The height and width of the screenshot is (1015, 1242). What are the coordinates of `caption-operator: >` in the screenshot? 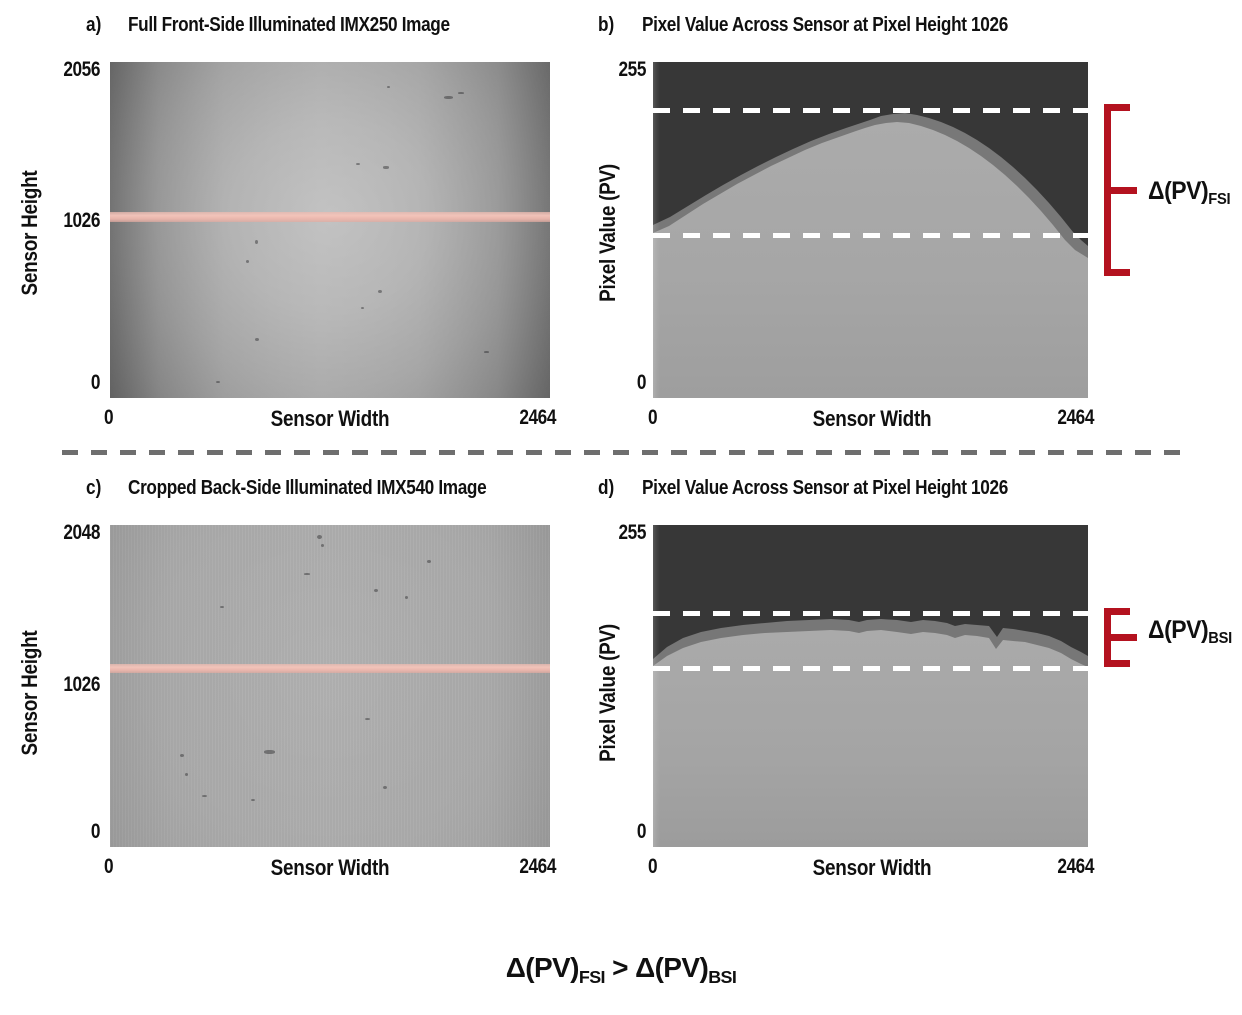 It's located at (620, 967).